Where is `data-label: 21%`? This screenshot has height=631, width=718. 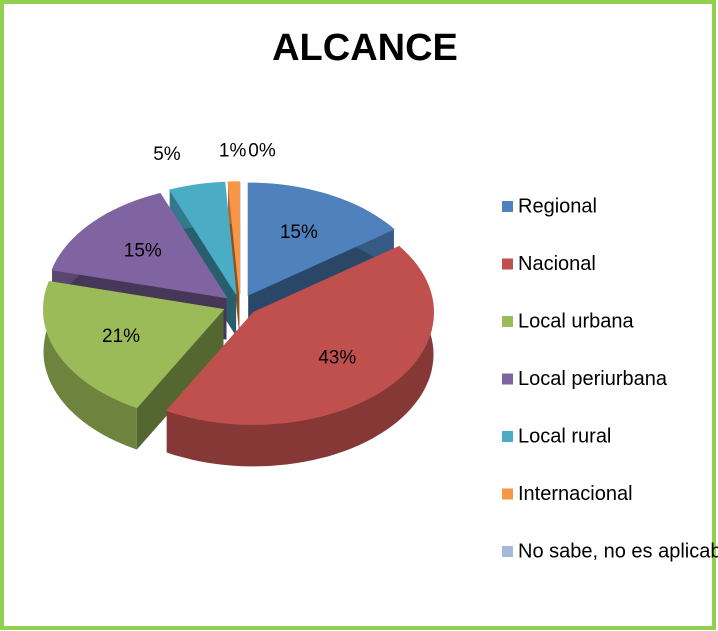 data-label: 21% is located at coordinates (121, 336).